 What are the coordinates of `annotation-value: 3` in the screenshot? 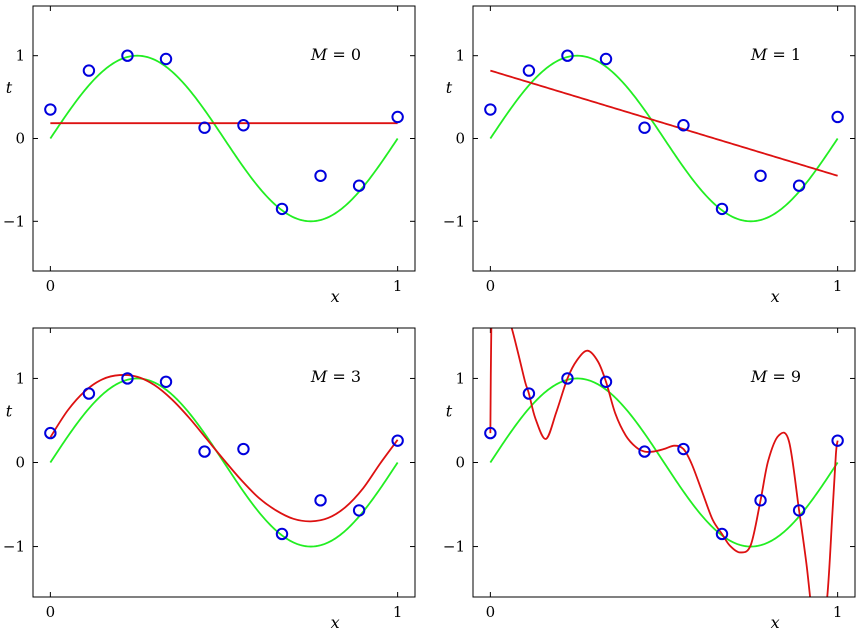 It's located at (356, 376).